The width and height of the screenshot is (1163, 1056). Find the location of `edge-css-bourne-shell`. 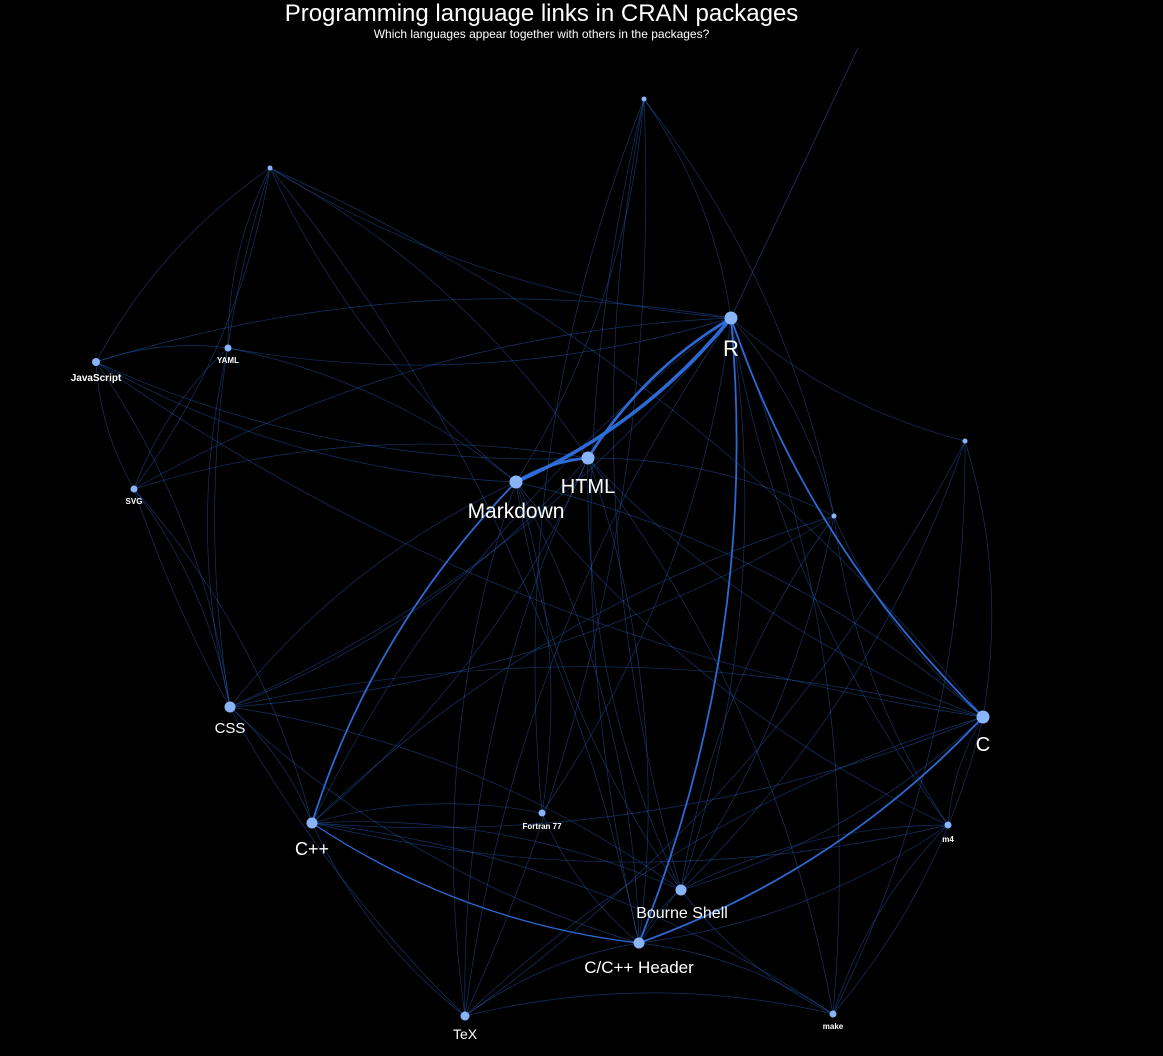

edge-css-bourne-shell is located at coordinates (455, 798).